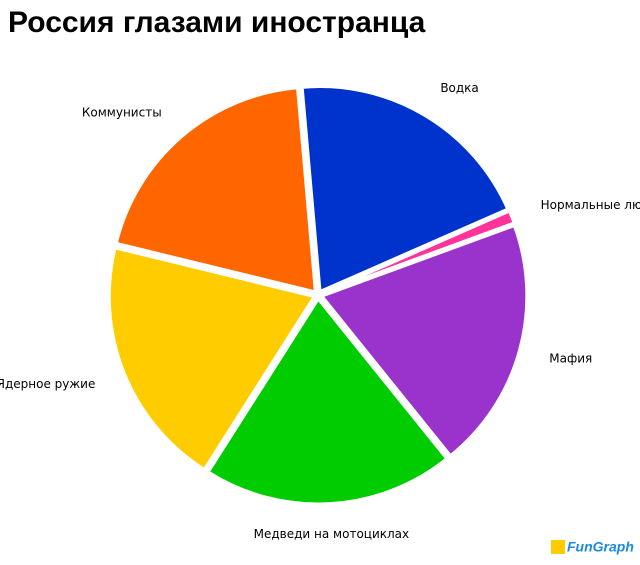  What do you see at coordinates (459, 88) in the screenshot?
I see `slice-label: Водка` at bounding box center [459, 88].